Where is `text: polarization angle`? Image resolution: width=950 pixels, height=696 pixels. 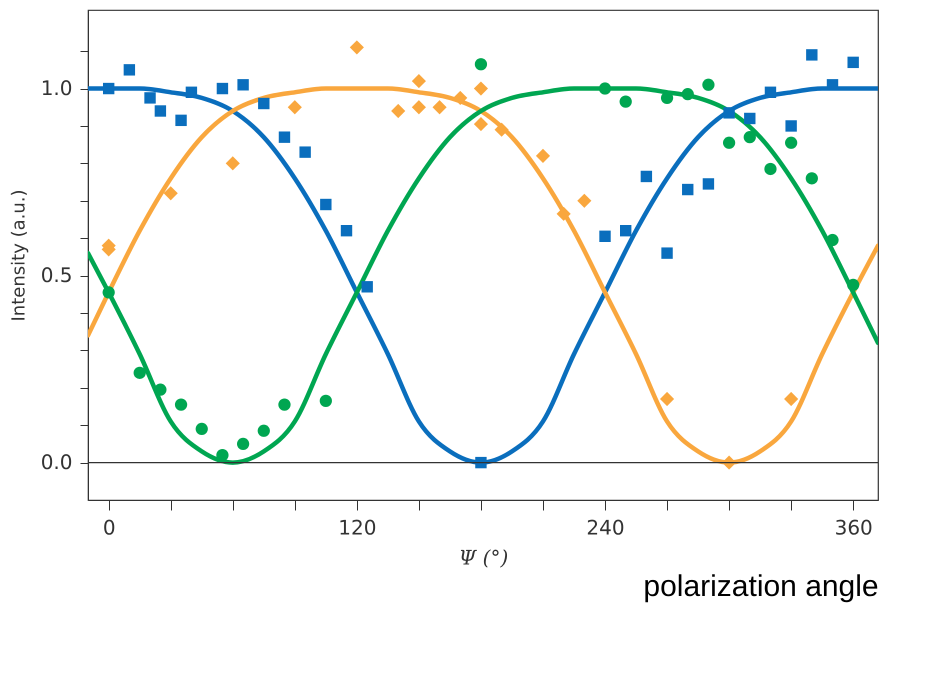 text: polarization angle is located at coordinates (761, 586).